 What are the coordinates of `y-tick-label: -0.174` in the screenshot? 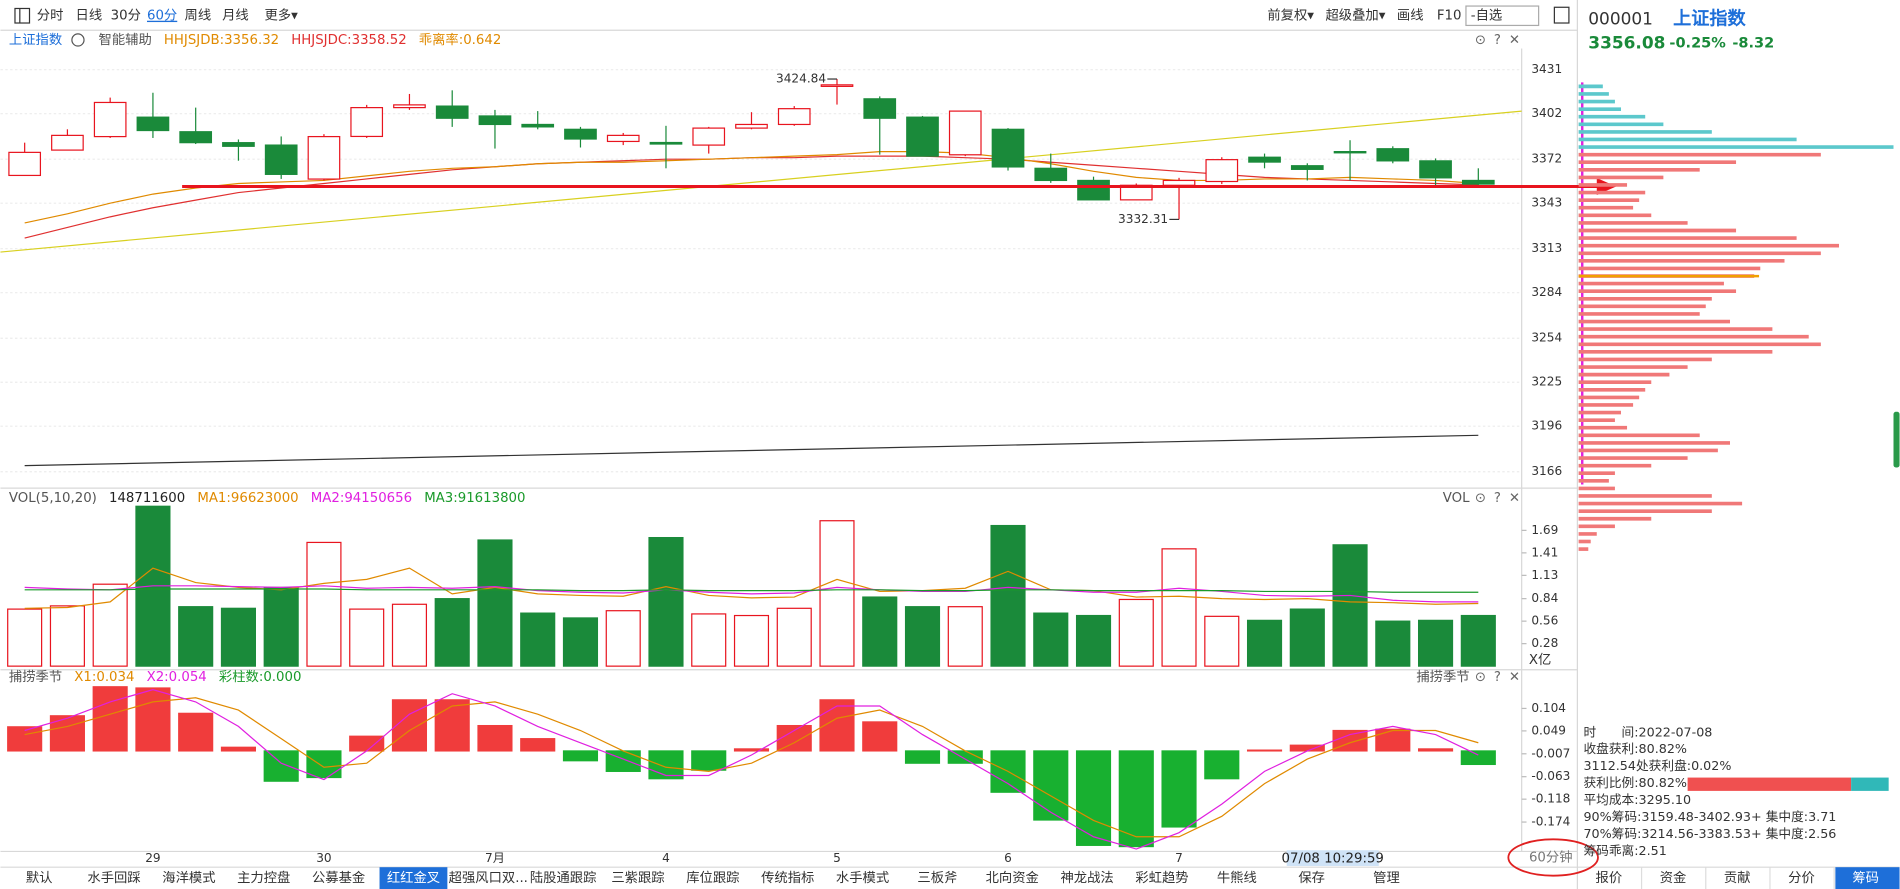 It's located at (1550, 822).